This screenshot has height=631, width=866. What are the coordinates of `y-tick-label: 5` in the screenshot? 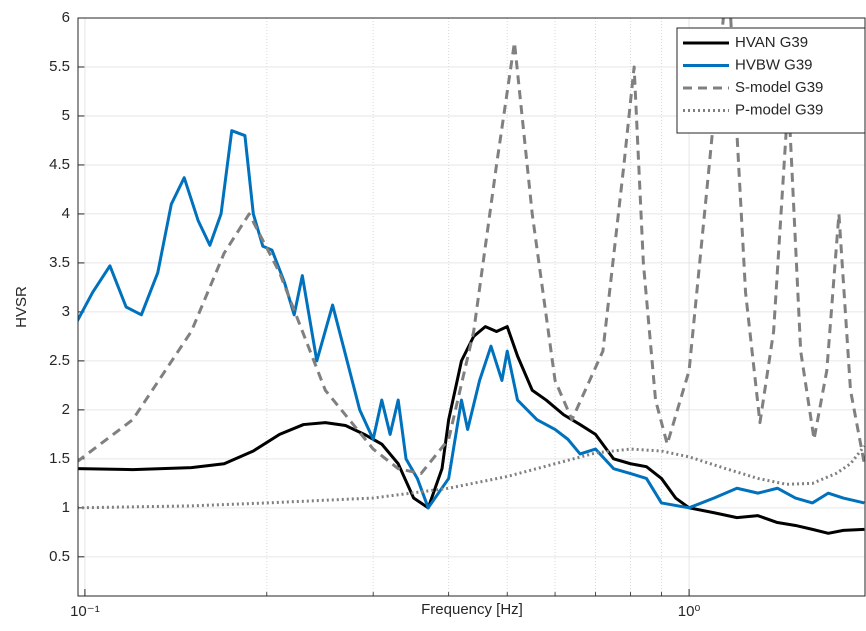 It's located at (66, 115).